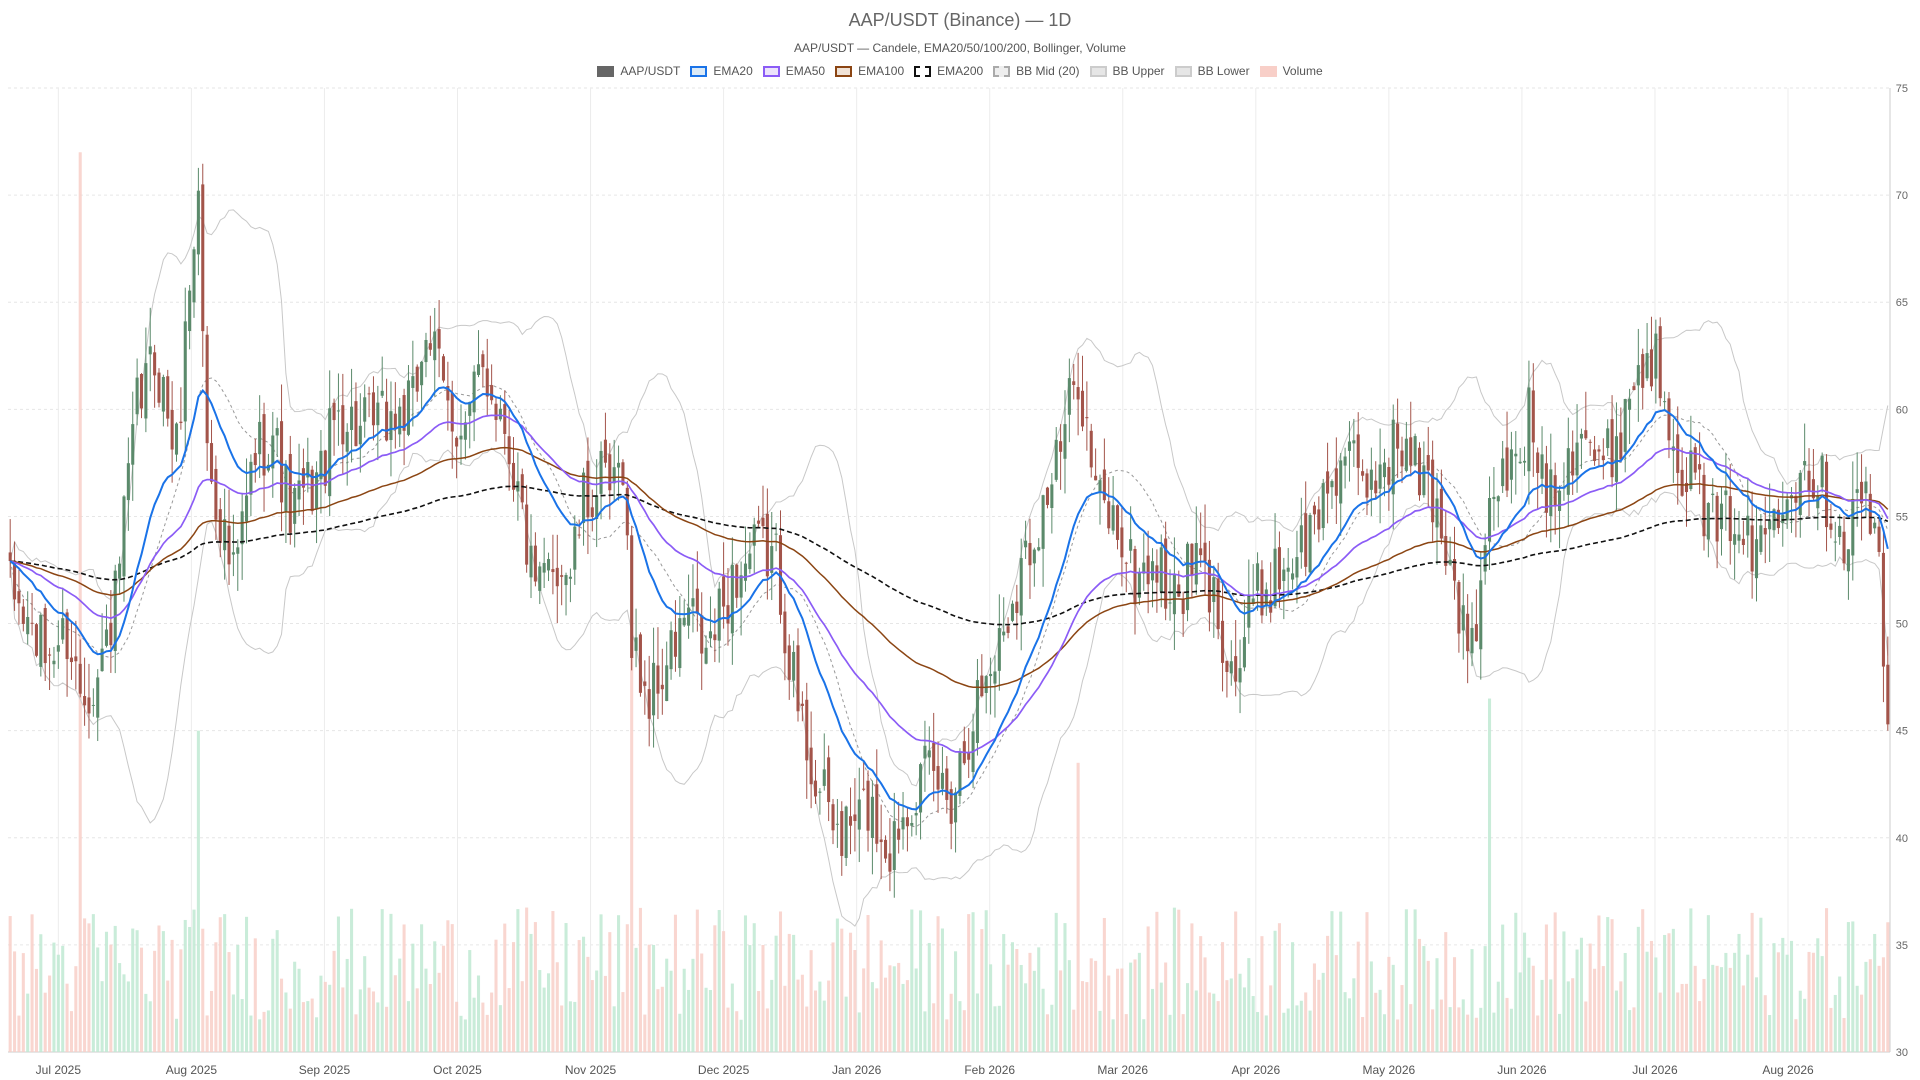  Describe the element at coordinates (869, 71) in the screenshot. I see `legend-item-3: EMA100` at that location.